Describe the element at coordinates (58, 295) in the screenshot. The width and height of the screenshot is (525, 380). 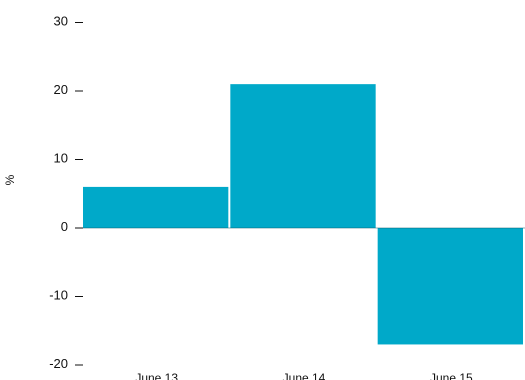
I see `y-tick-label: -10` at that location.